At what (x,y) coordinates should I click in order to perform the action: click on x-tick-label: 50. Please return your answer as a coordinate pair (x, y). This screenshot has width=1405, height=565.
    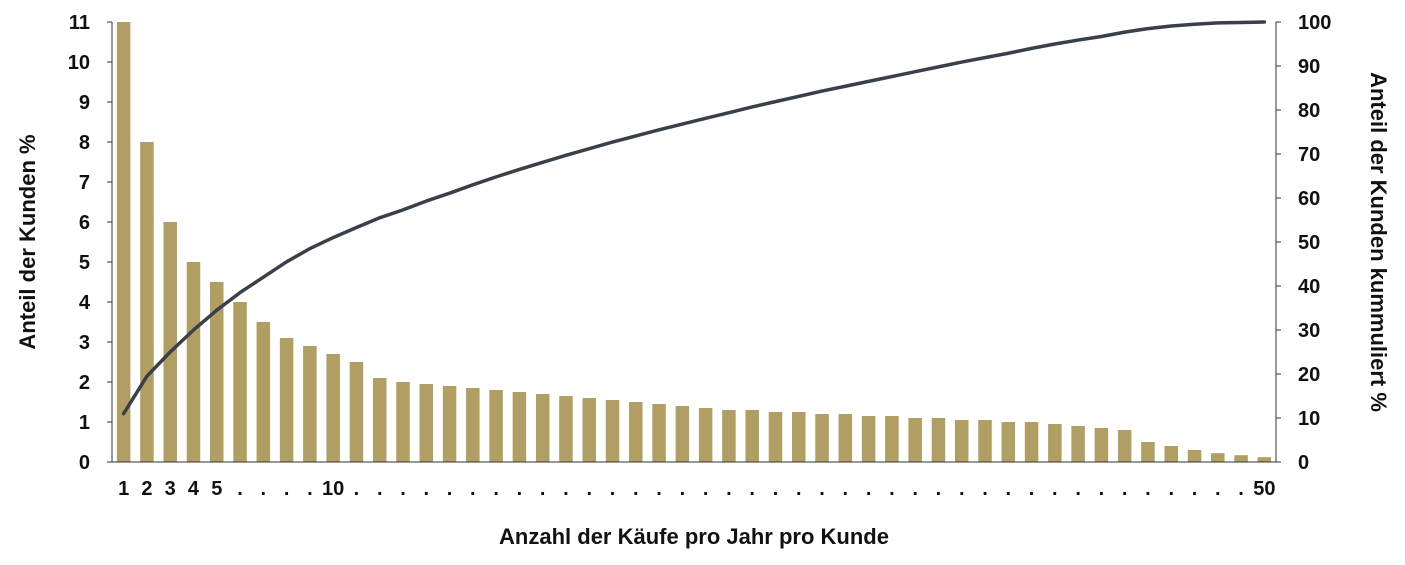
    Looking at the image, I should click on (1264, 489).